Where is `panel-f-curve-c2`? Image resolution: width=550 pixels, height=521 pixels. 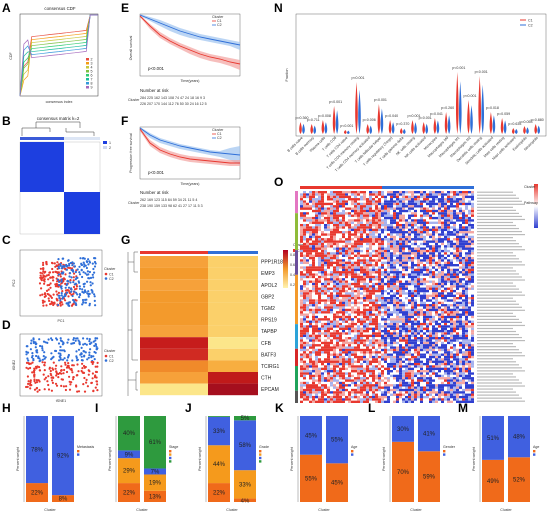
panel-f-curve-c2 is located at coordinates (190, 141).